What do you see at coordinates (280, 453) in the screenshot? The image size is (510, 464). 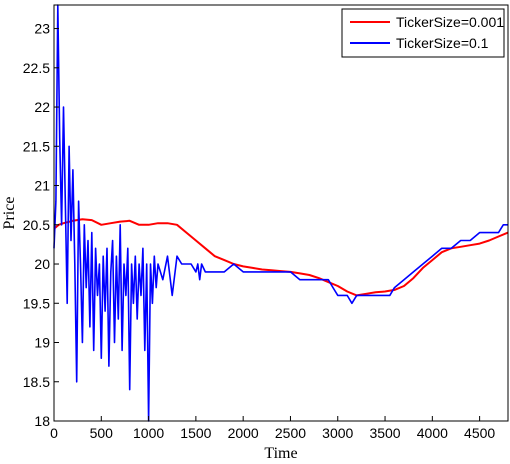 I see `x-axis-label: Time` at bounding box center [280, 453].